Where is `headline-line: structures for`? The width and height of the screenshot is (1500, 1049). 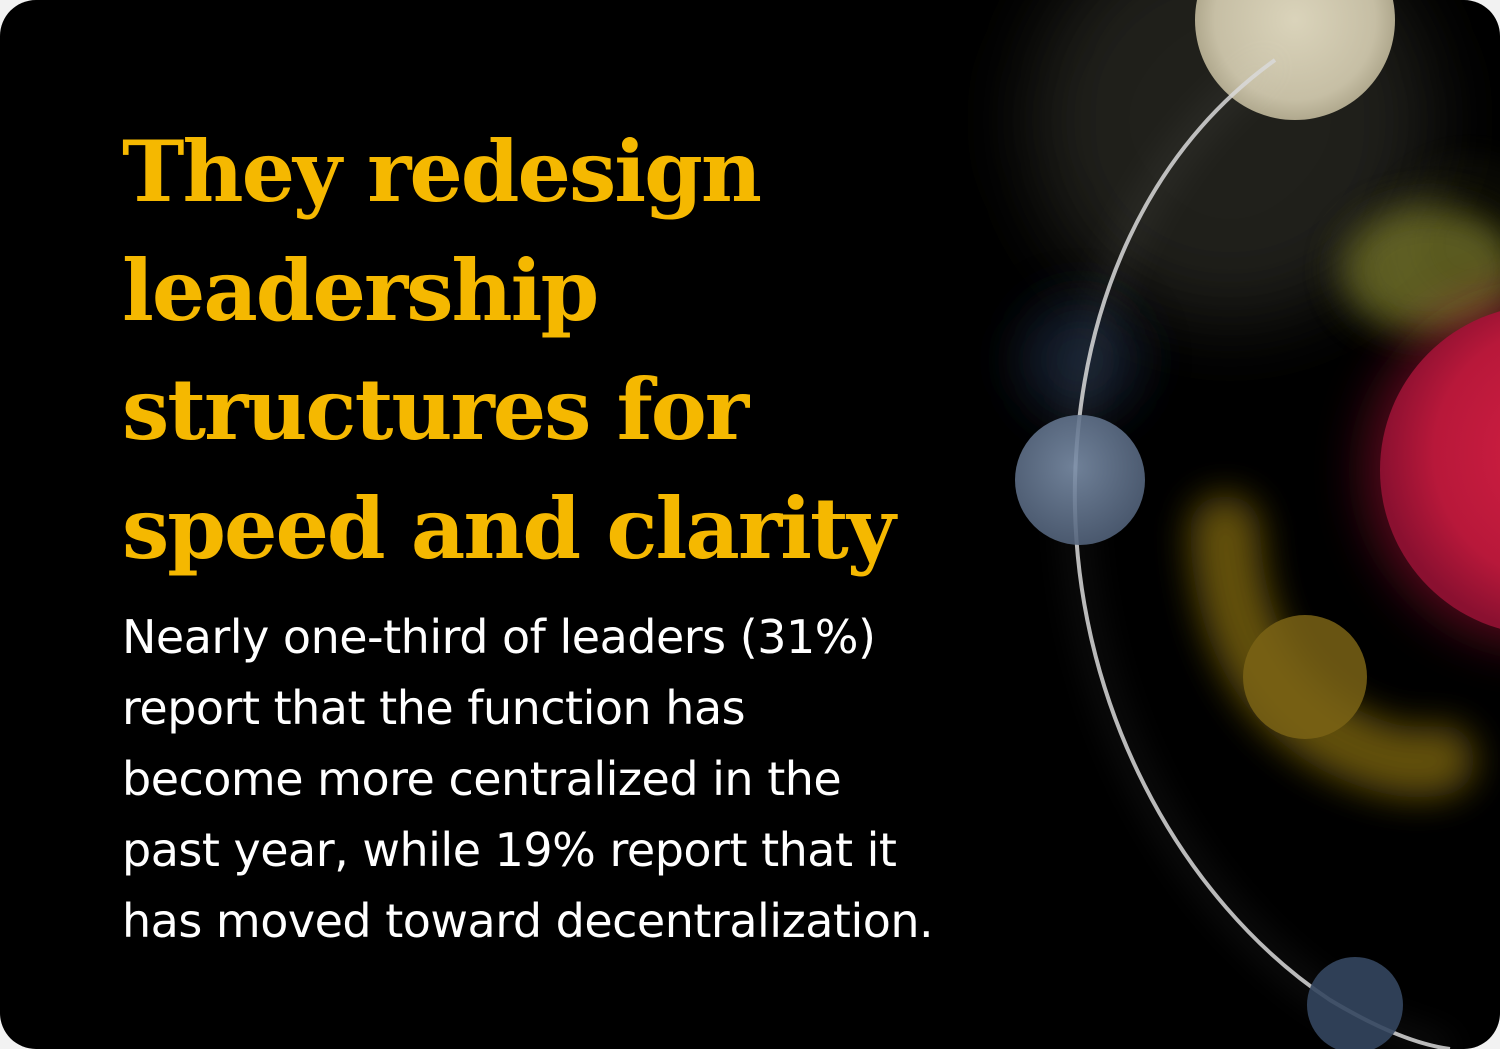 headline-line: structures for is located at coordinates (435, 409).